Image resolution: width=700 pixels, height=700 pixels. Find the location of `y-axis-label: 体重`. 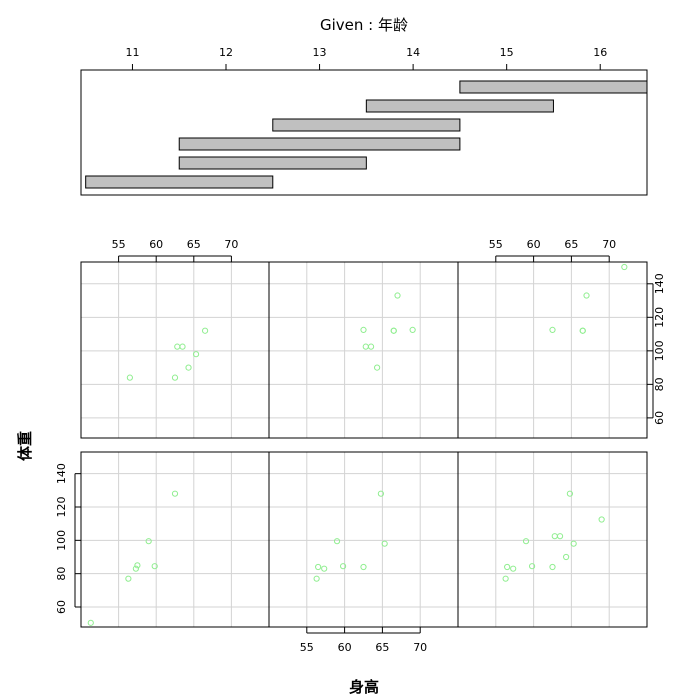

y-axis-label: 体重 is located at coordinates (25, 446).